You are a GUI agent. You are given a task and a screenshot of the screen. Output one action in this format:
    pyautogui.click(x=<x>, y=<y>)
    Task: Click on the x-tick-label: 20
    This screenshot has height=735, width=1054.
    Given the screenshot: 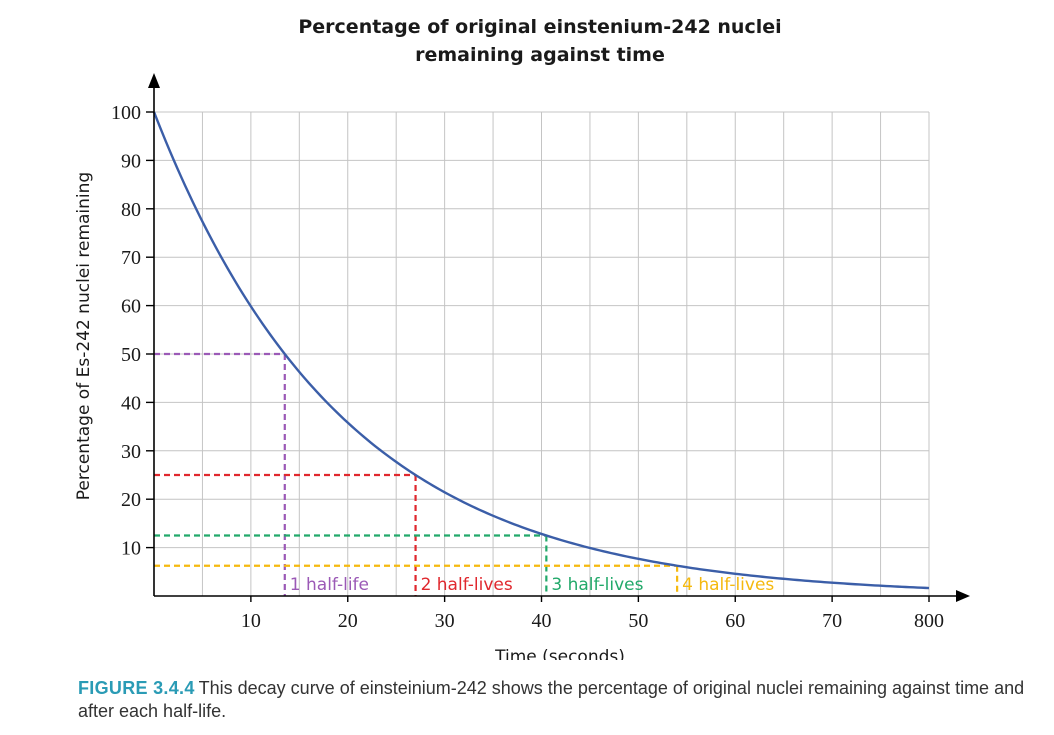 What is the action you would take?
    pyautogui.click(x=348, y=621)
    